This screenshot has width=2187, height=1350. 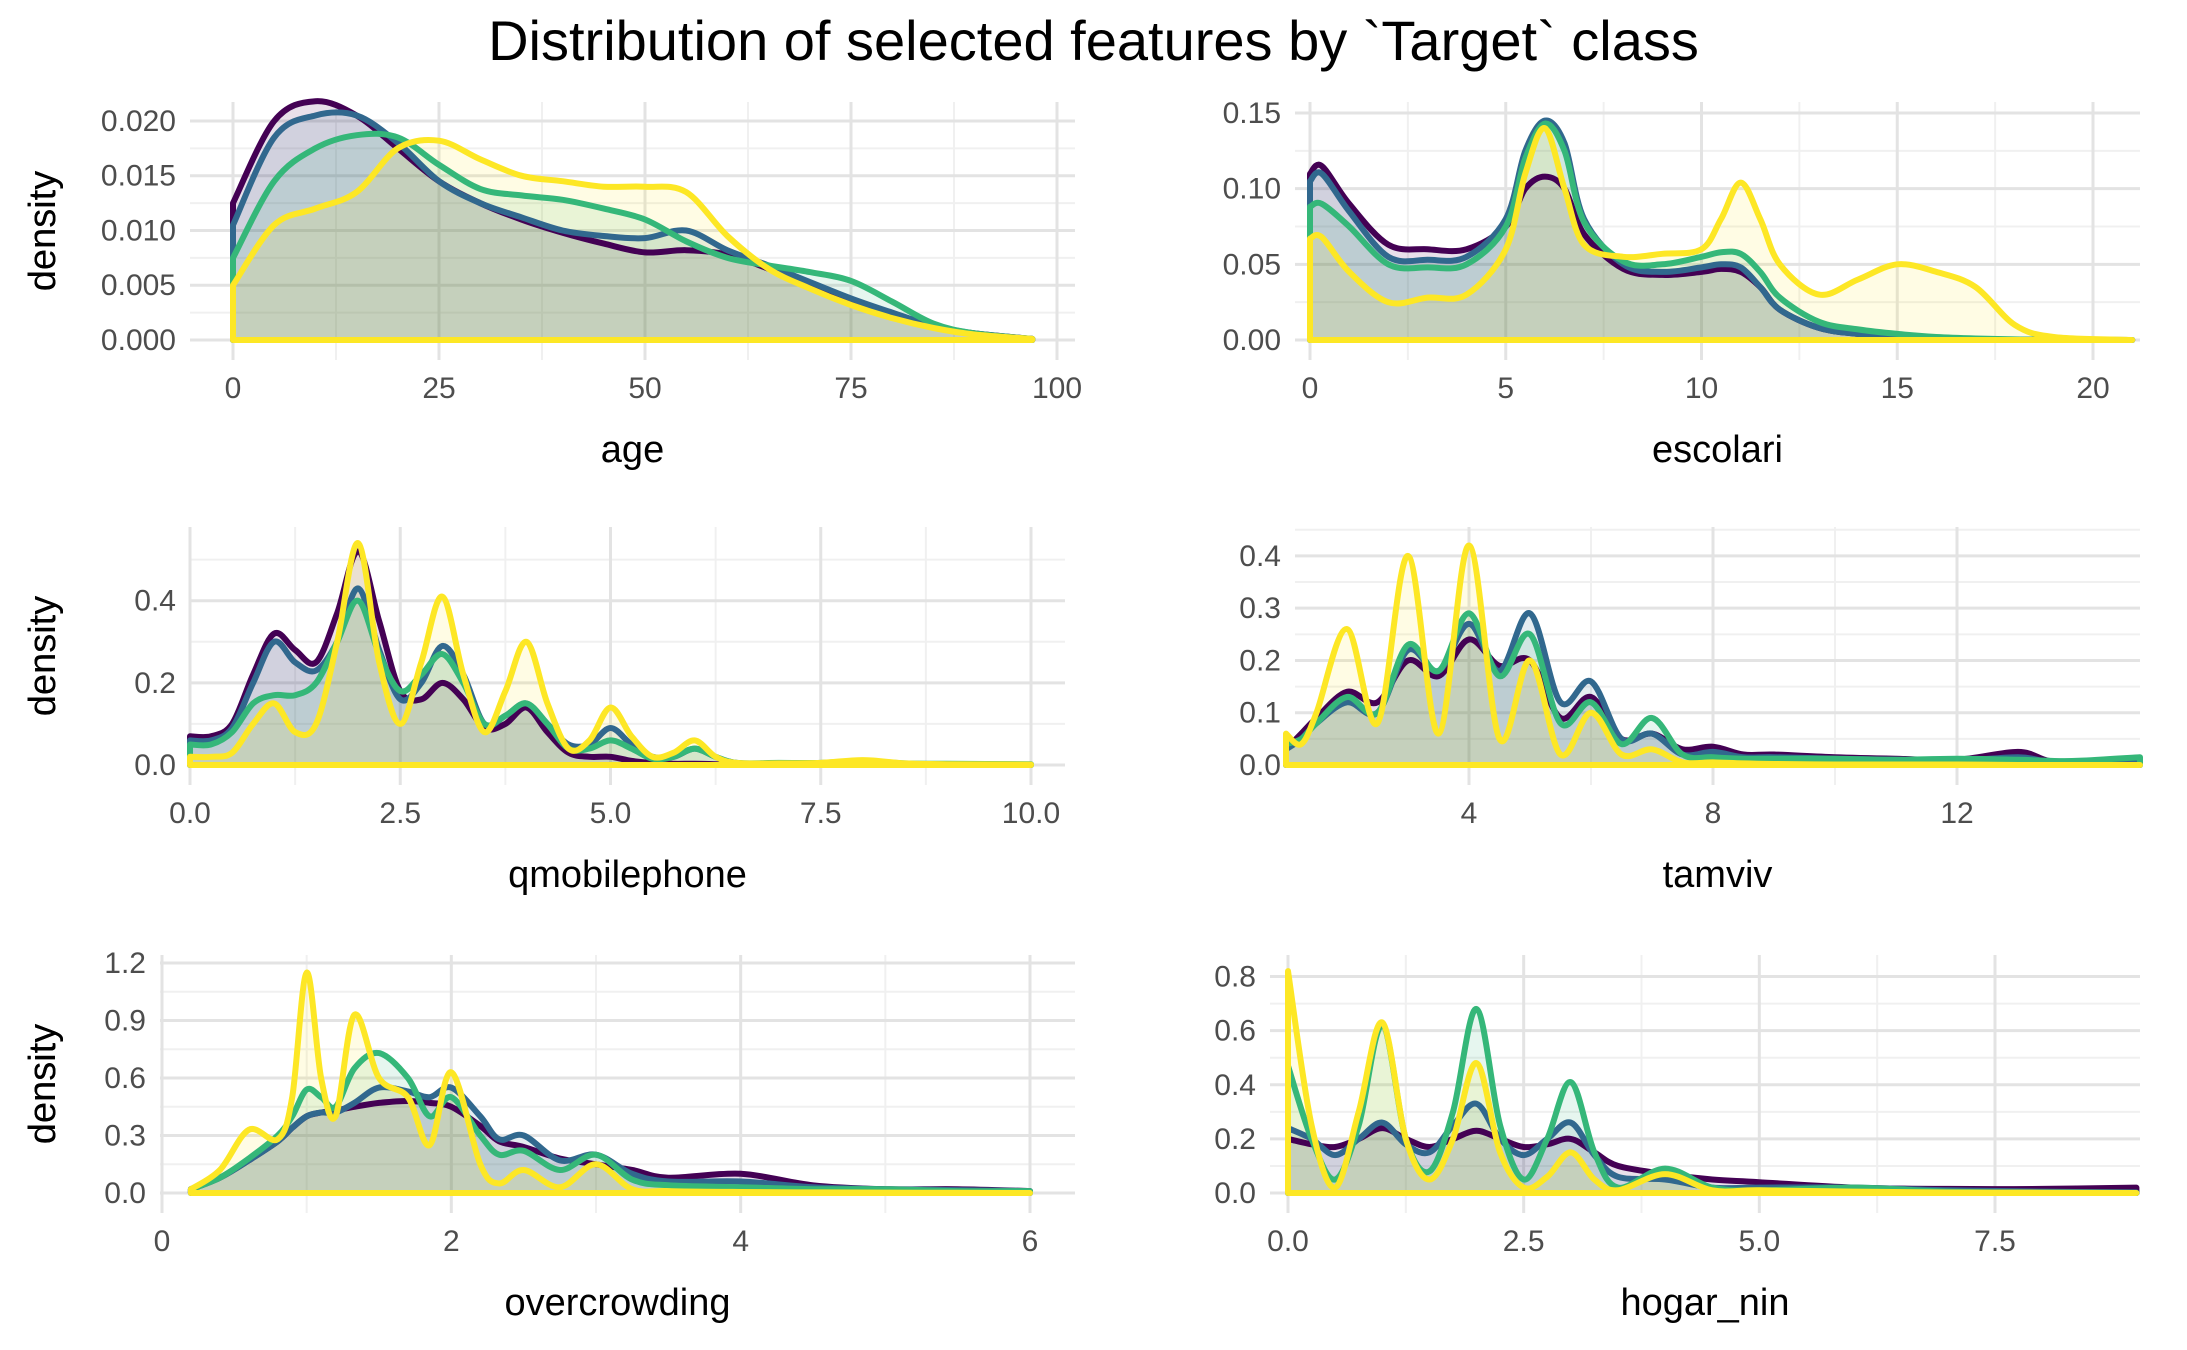 I want to click on x-tick-label: 2, so click(x=451, y=1241).